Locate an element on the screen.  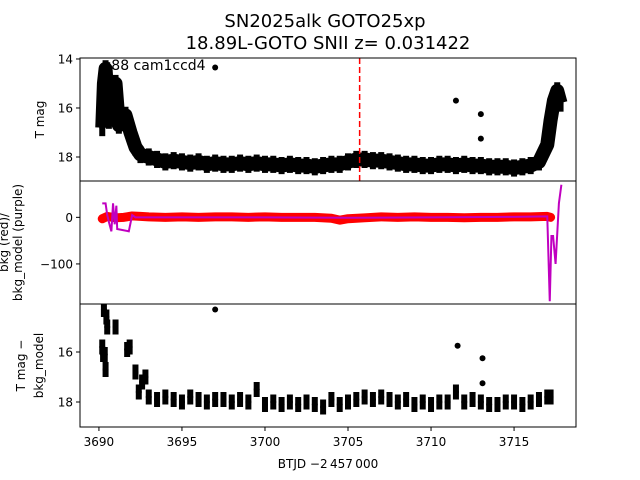
y-axis-label: T mag − is located at coordinates (21, 366).